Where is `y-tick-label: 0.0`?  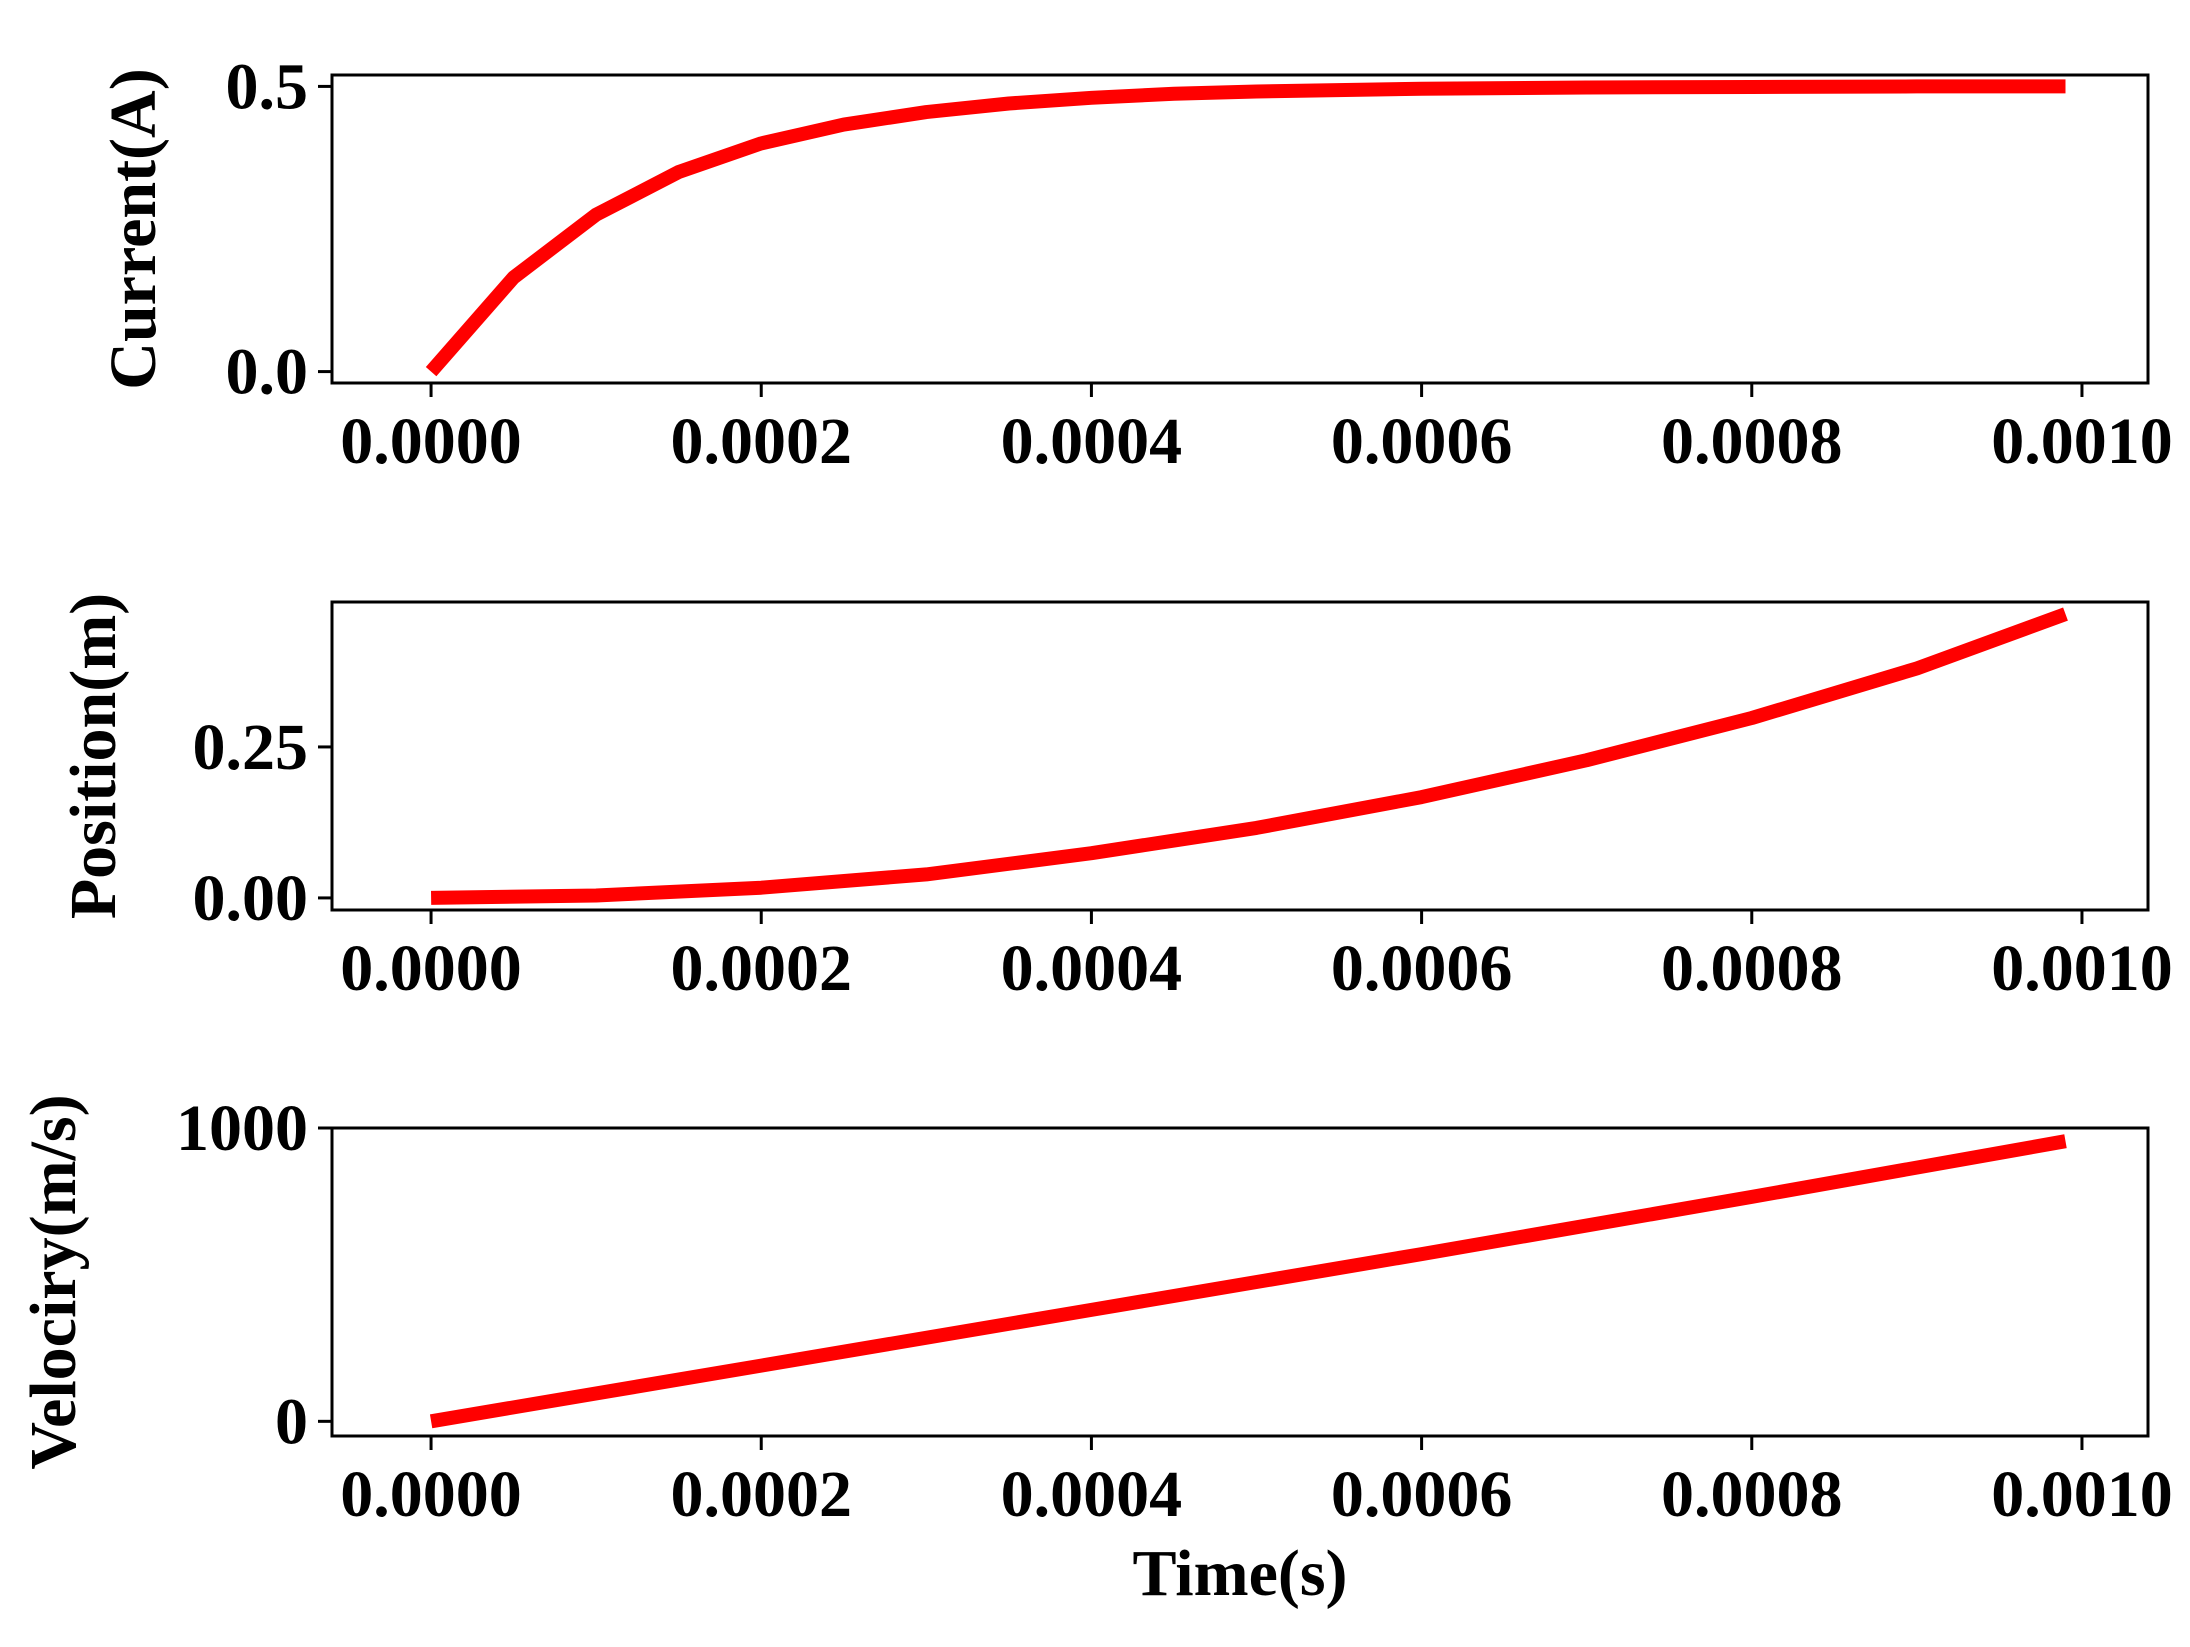
y-tick-label: 0.0 is located at coordinates (267, 372).